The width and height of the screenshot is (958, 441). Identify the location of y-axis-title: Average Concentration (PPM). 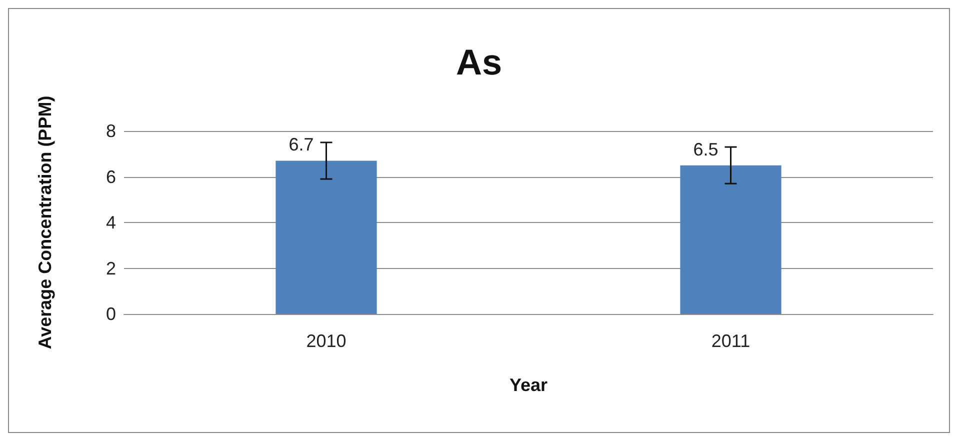
(45, 223).